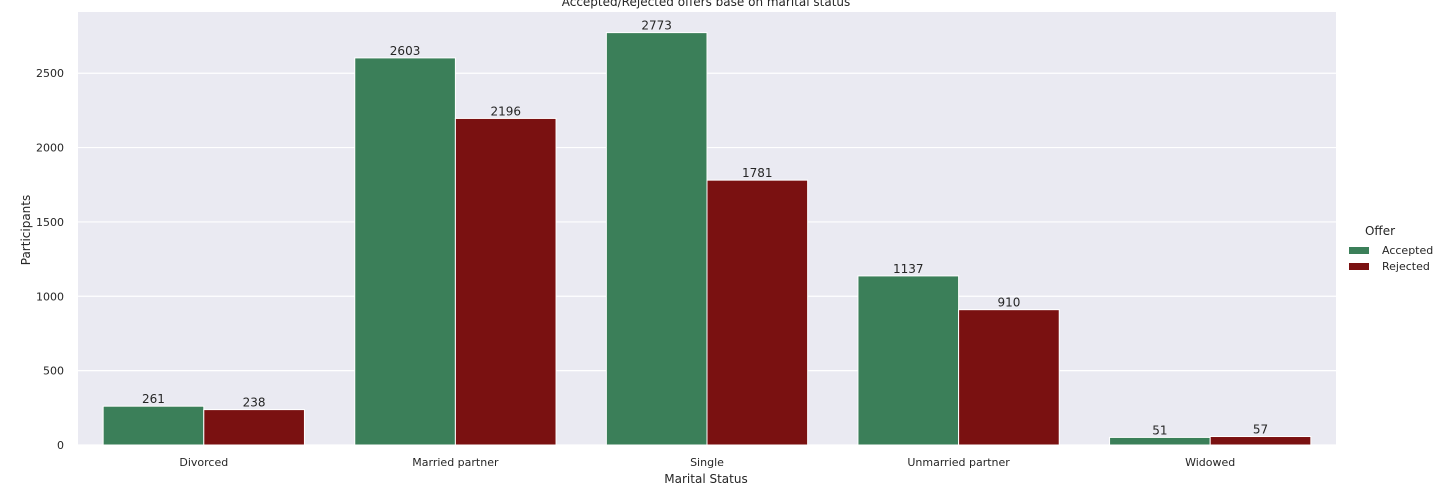  I want to click on bar-single-accepted, so click(656, 239).